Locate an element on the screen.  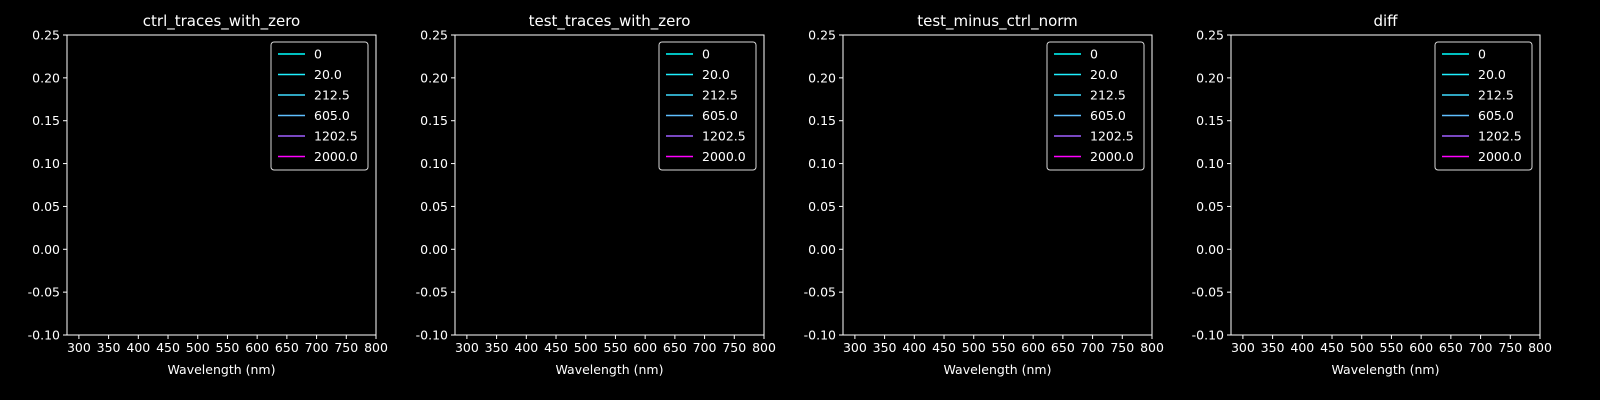
chart-title: test_traces_with_zero is located at coordinates (610, 21).